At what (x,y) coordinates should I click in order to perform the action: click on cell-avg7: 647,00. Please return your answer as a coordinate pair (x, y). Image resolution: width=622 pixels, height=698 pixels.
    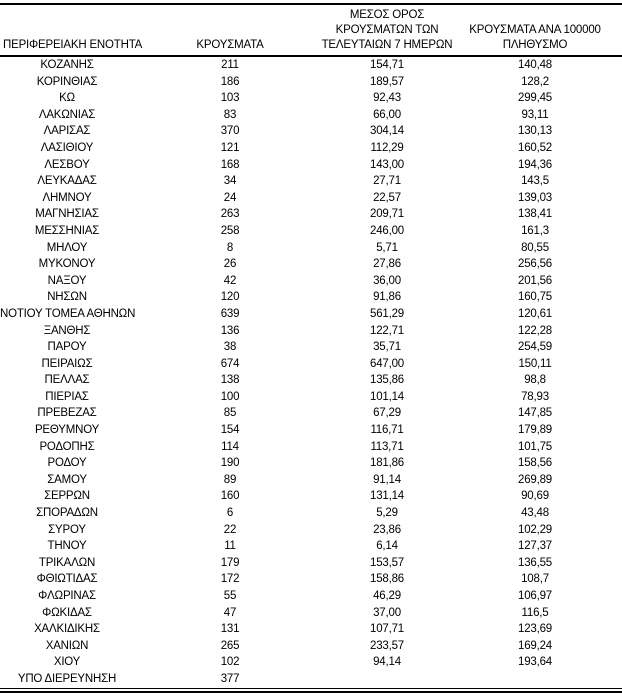
    Looking at the image, I should click on (387, 363).